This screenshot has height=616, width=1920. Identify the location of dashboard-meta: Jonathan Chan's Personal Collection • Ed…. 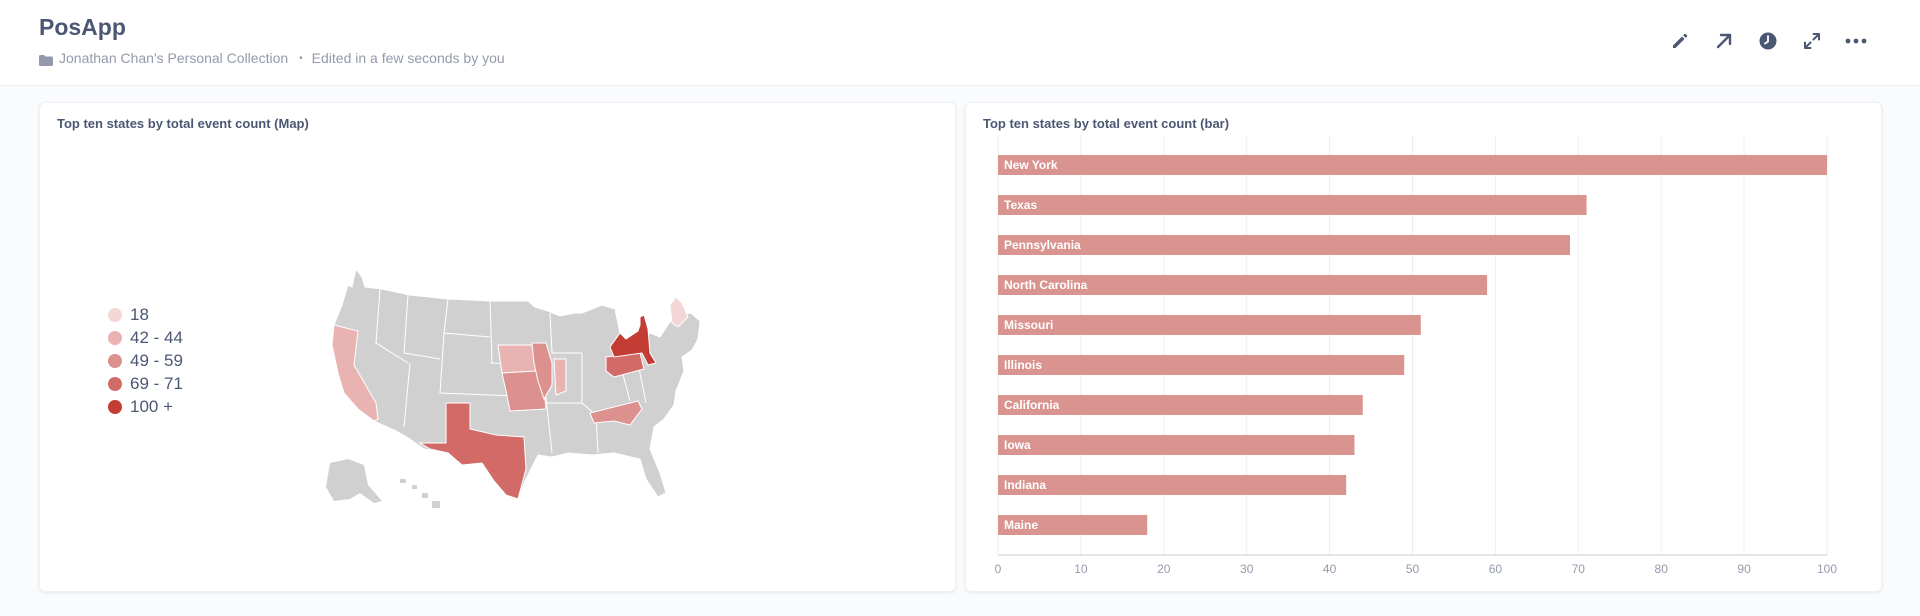
(272, 58).